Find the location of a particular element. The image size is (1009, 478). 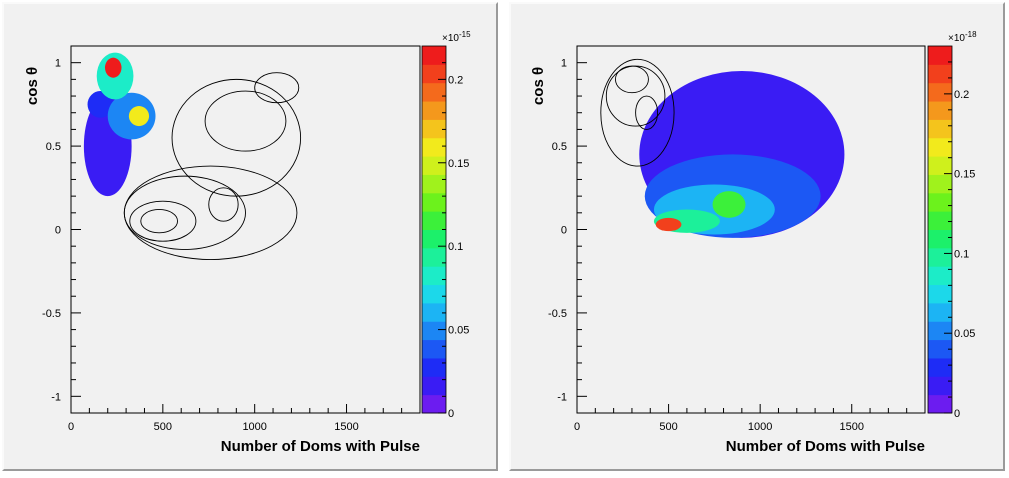

color-bar-frame is located at coordinates (940, 229).